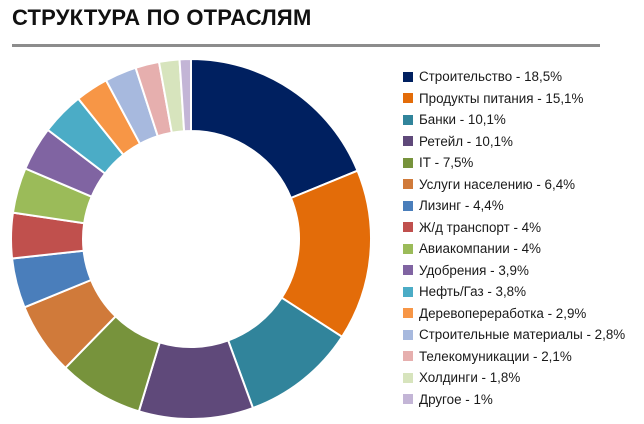  Describe the element at coordinates (476, 184) in the screenshot. I see `legend-label: Услуги населению` at that location.